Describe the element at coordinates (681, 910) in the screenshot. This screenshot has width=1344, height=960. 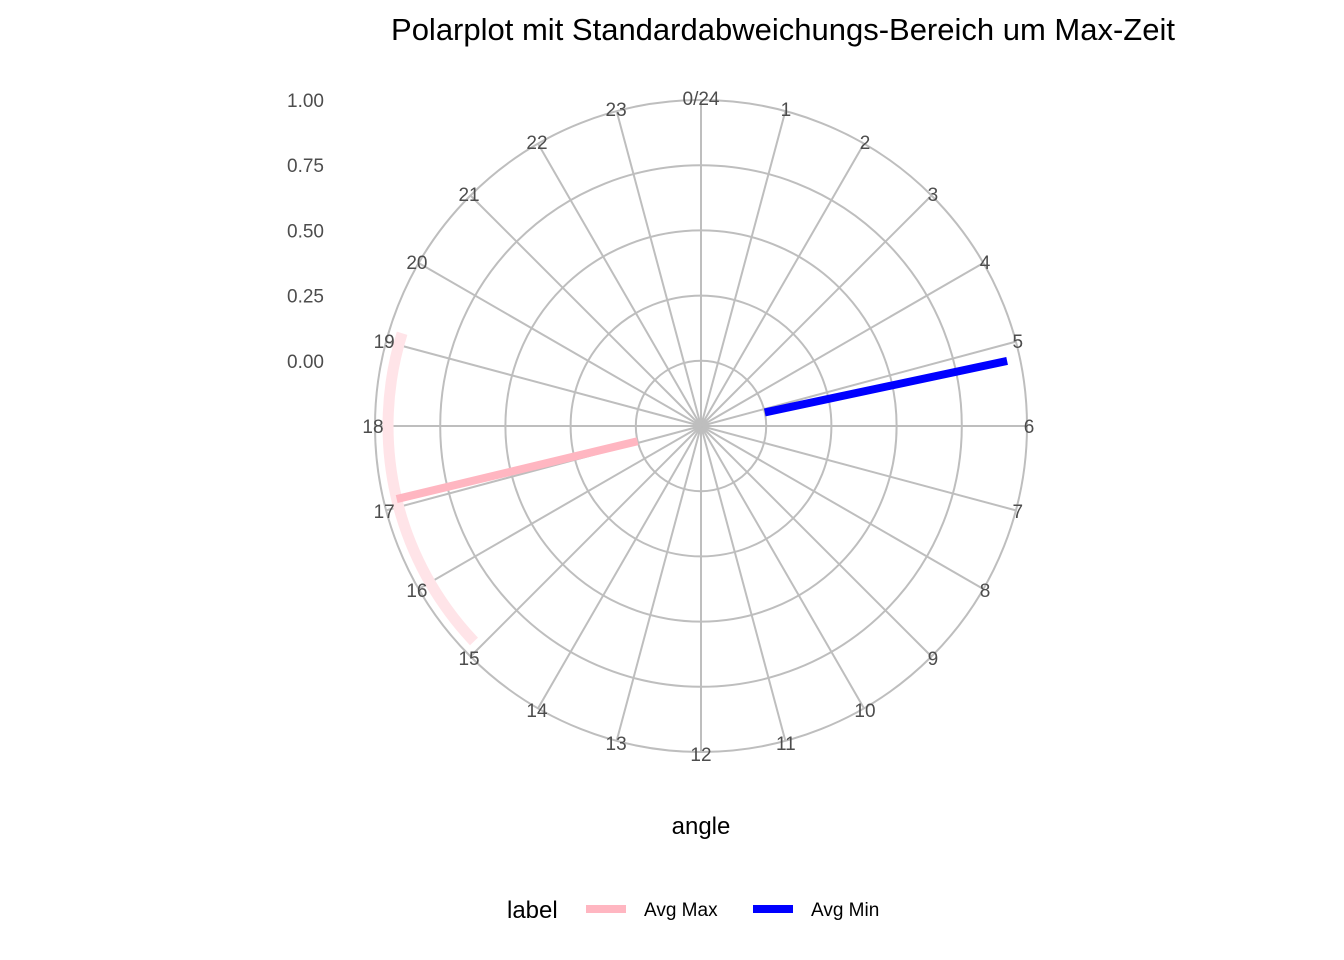
I see `legend-label: Avg Max` at that location.